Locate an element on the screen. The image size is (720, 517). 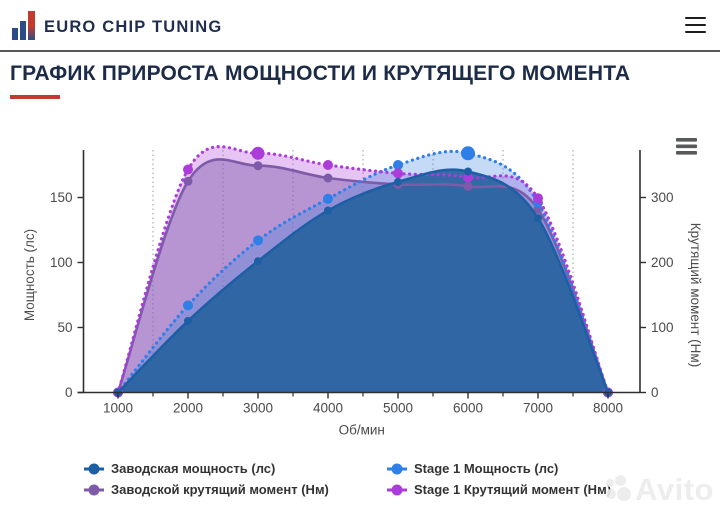
legend-item-series-3: Stage 1 Крутящий момент (Нм) is located at coordinates (499, 489).